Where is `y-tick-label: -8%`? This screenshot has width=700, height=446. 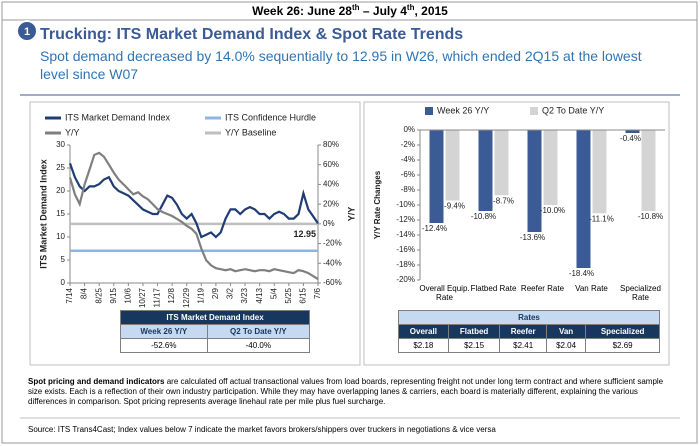 y-tick-label: -8% is located at coordinates (408, 189).